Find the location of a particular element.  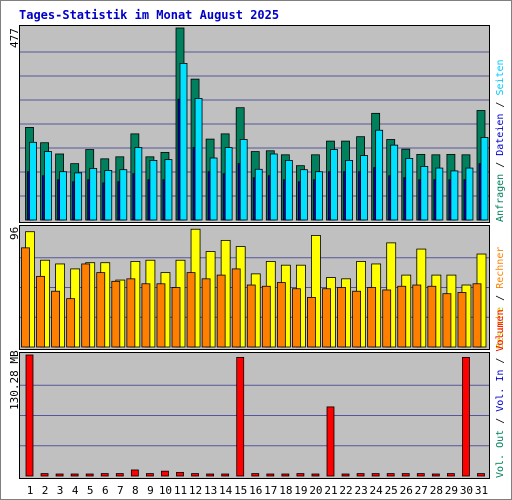

legend-volume: Vol. Out / Vol. In / Volumen is located at coordinates (500, 393).